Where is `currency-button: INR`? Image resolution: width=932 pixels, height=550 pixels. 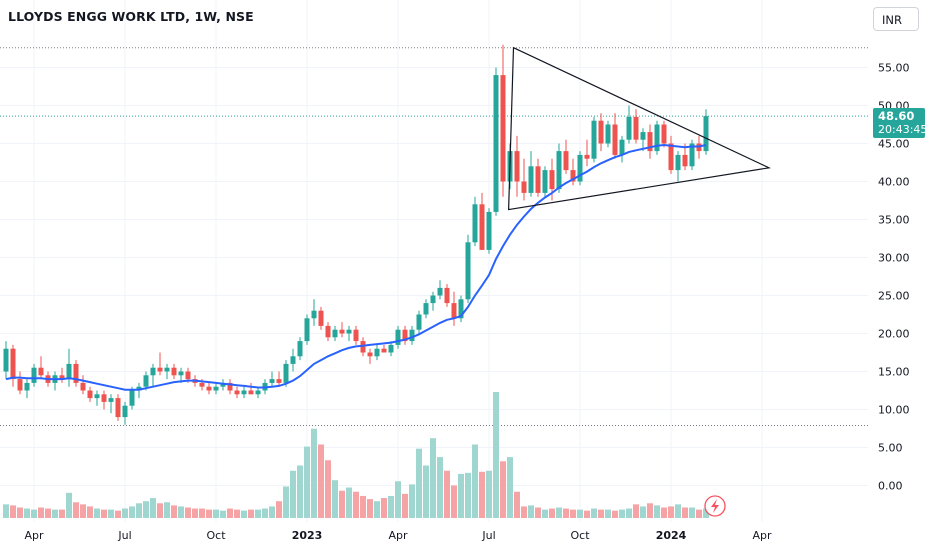
currency-button: INR is located at coordinates (896, 19).